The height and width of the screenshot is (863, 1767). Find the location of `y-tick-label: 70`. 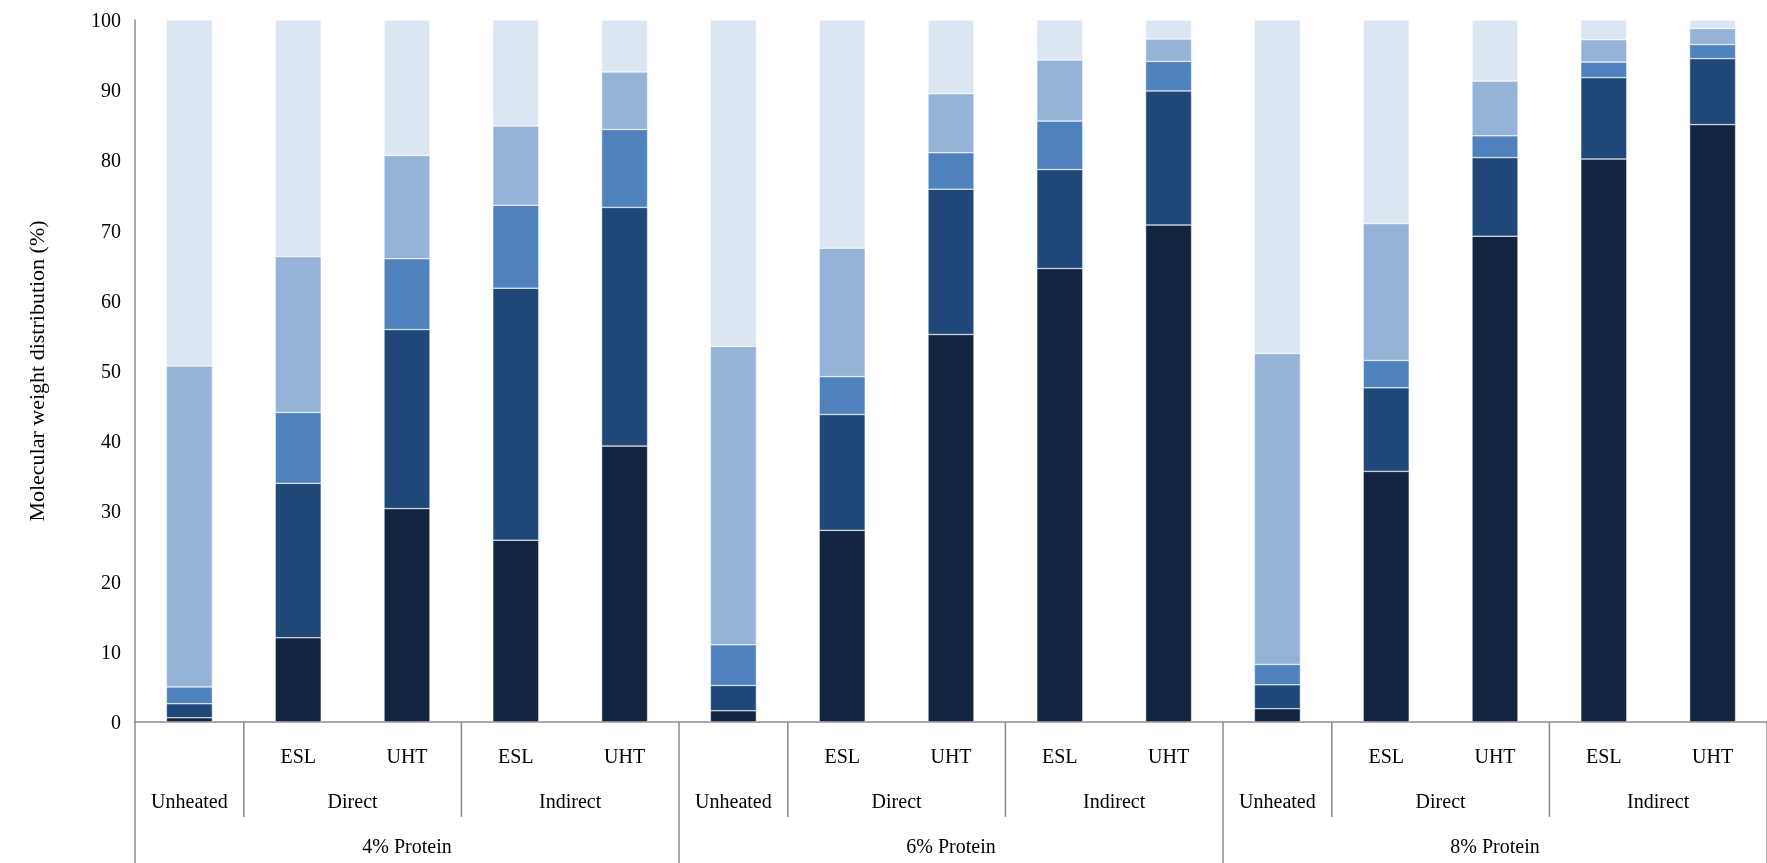

y-tick-label: 70 is located at coordinates (111, 230).